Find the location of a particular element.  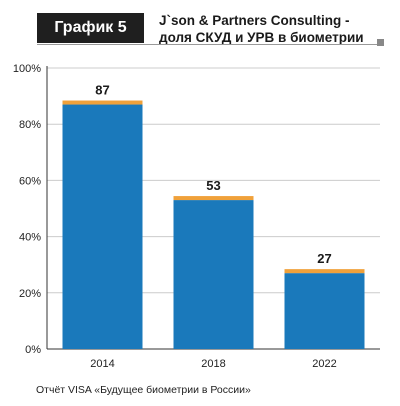

y-tick-label: 60% is located at coordinates (30, 181).